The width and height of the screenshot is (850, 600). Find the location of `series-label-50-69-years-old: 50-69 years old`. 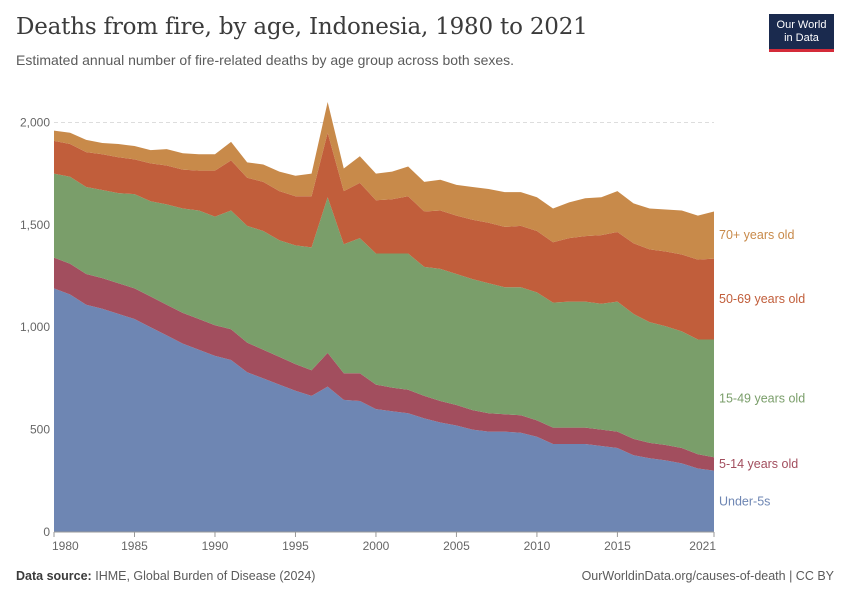

series-label-50-69-years-old: 50-69 years old is located at coordinates (762, 299).